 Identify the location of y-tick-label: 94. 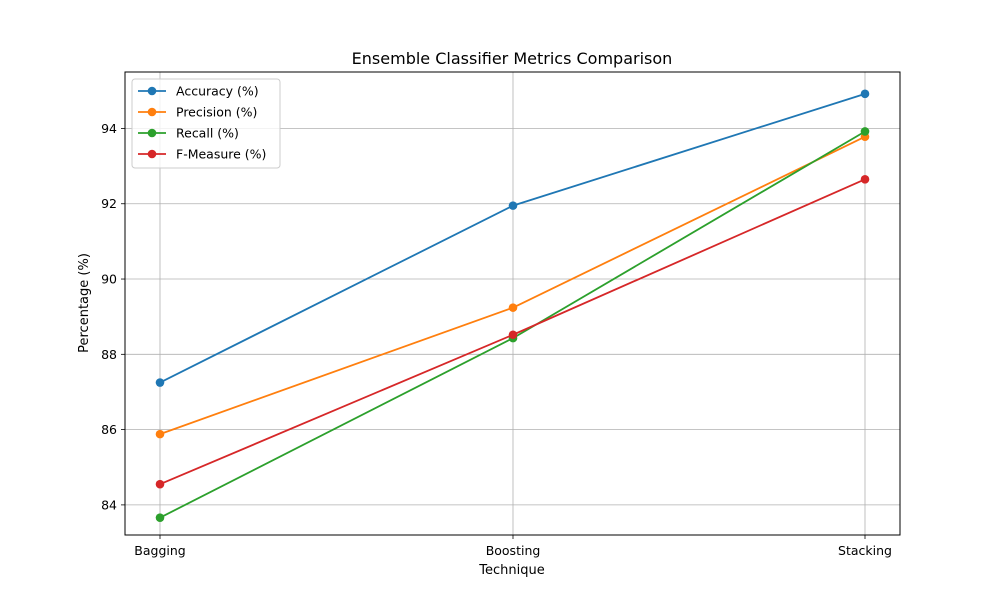
(109, 128).